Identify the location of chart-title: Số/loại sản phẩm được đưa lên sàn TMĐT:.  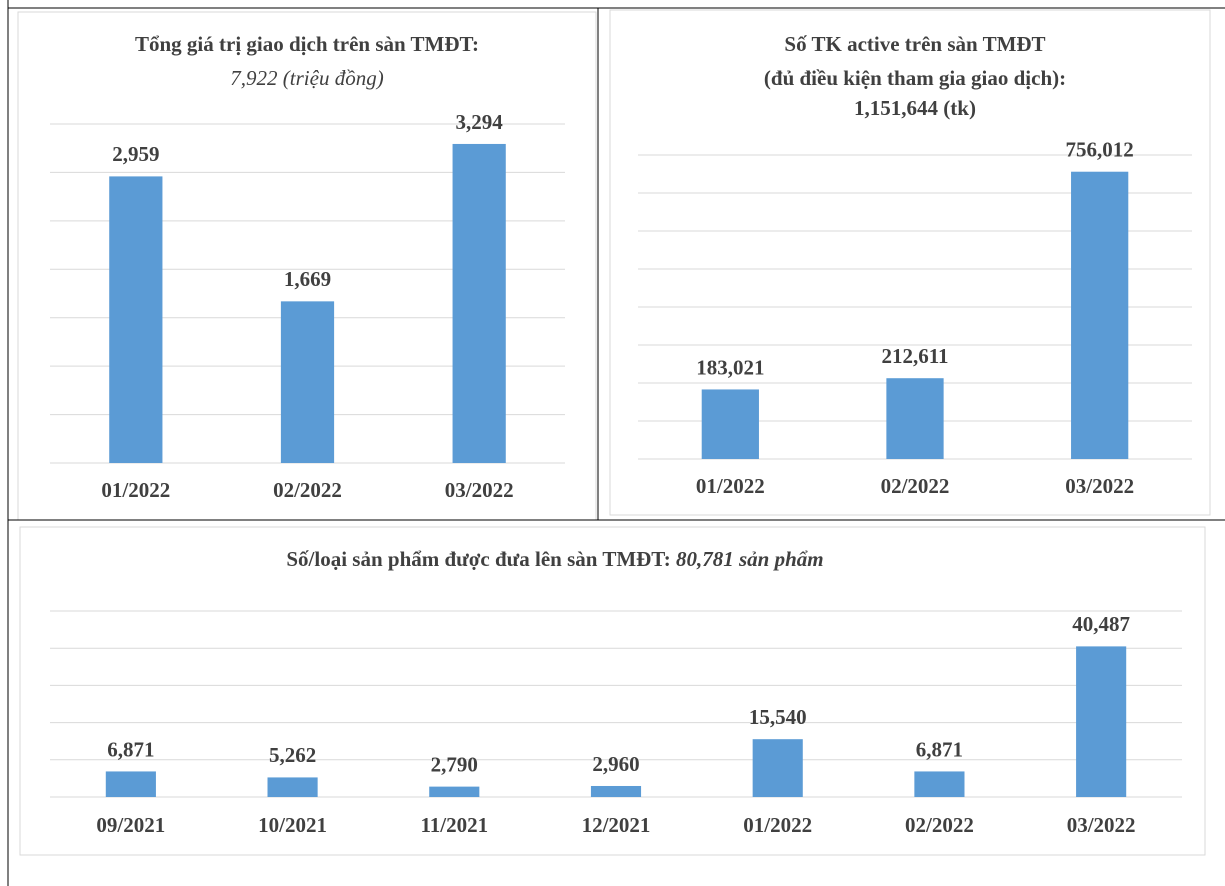
(481, 559).